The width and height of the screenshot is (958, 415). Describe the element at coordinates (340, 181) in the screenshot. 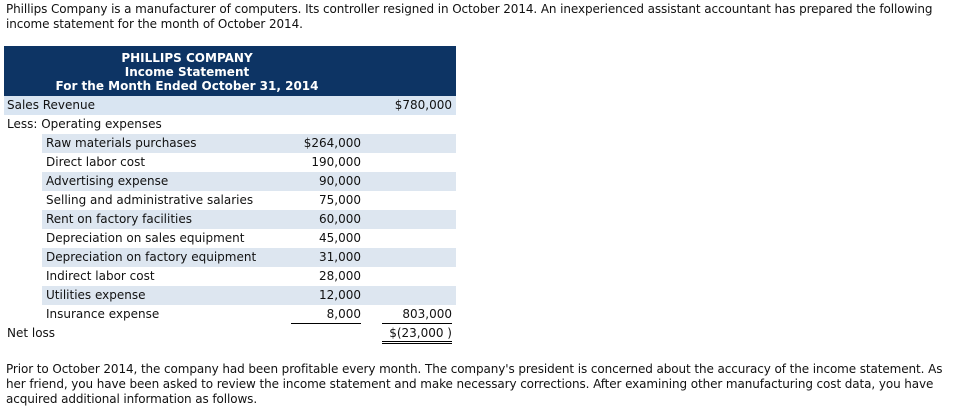

I see `expense-amount: 90,000` at that location.